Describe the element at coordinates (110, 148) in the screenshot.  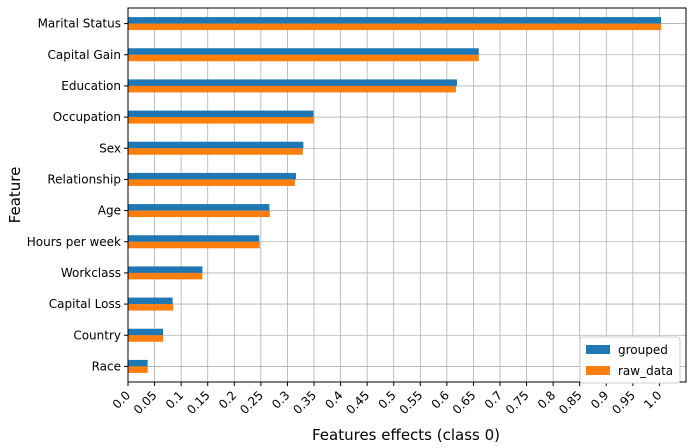
I see `y-tick-label: Sex` at that location.